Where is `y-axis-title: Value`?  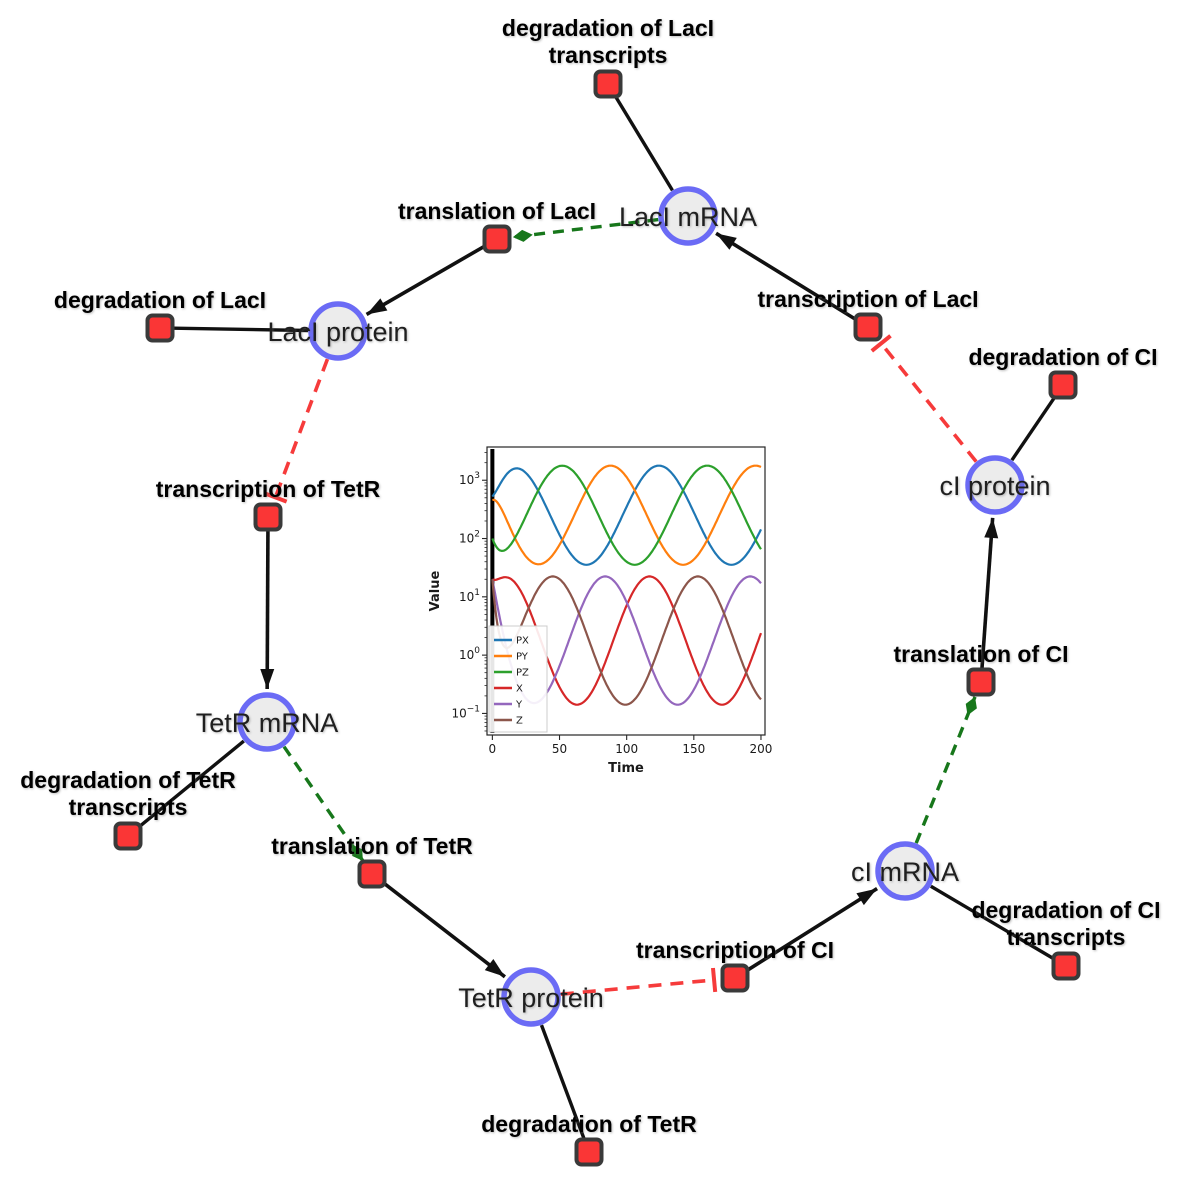
y-axis-title: Value is located at coordinates (435, 590).